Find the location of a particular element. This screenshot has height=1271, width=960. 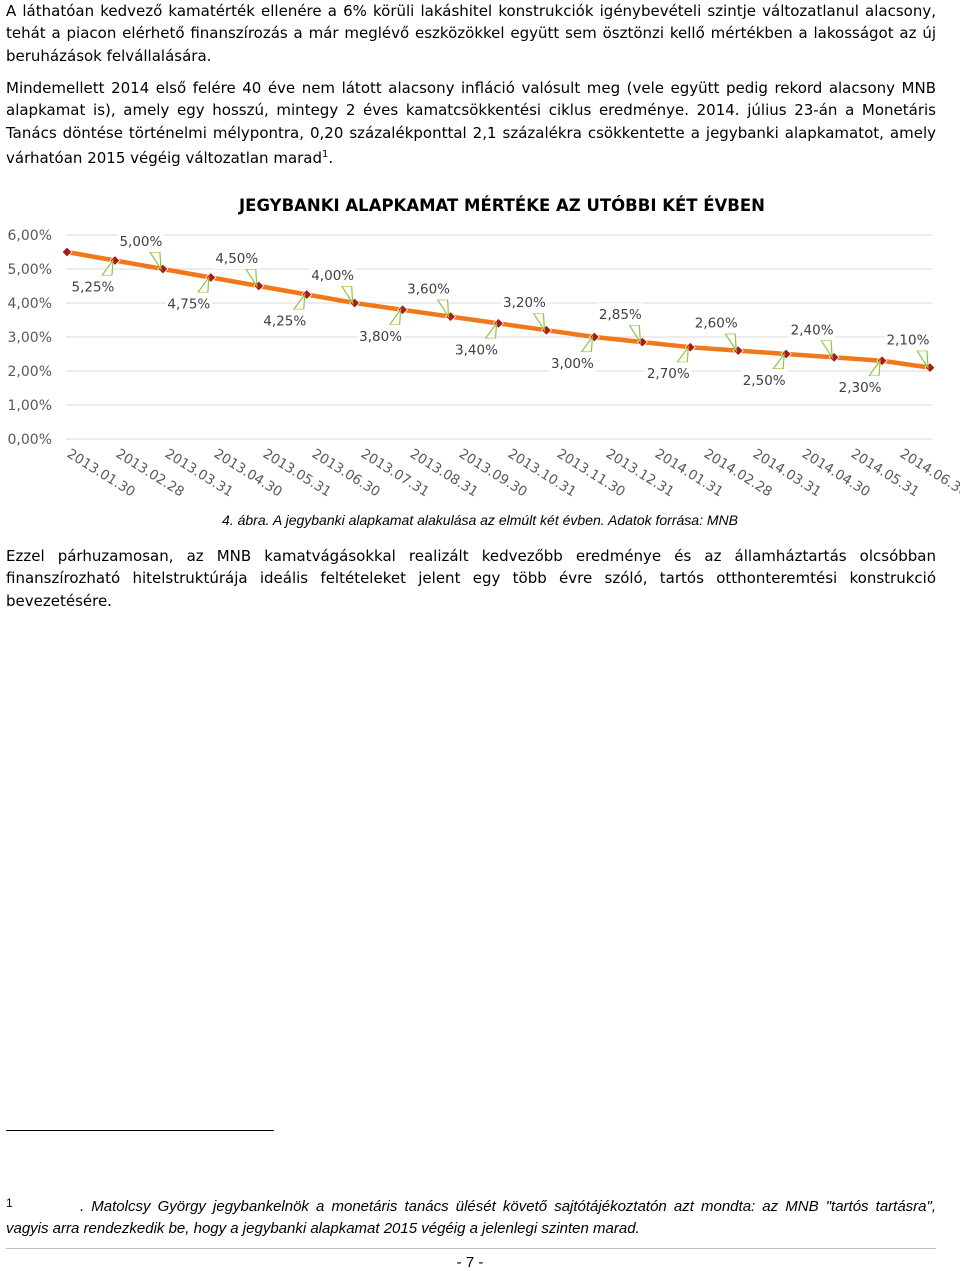

data-label-callout: 3,80% is located at coordinates (380, 327).